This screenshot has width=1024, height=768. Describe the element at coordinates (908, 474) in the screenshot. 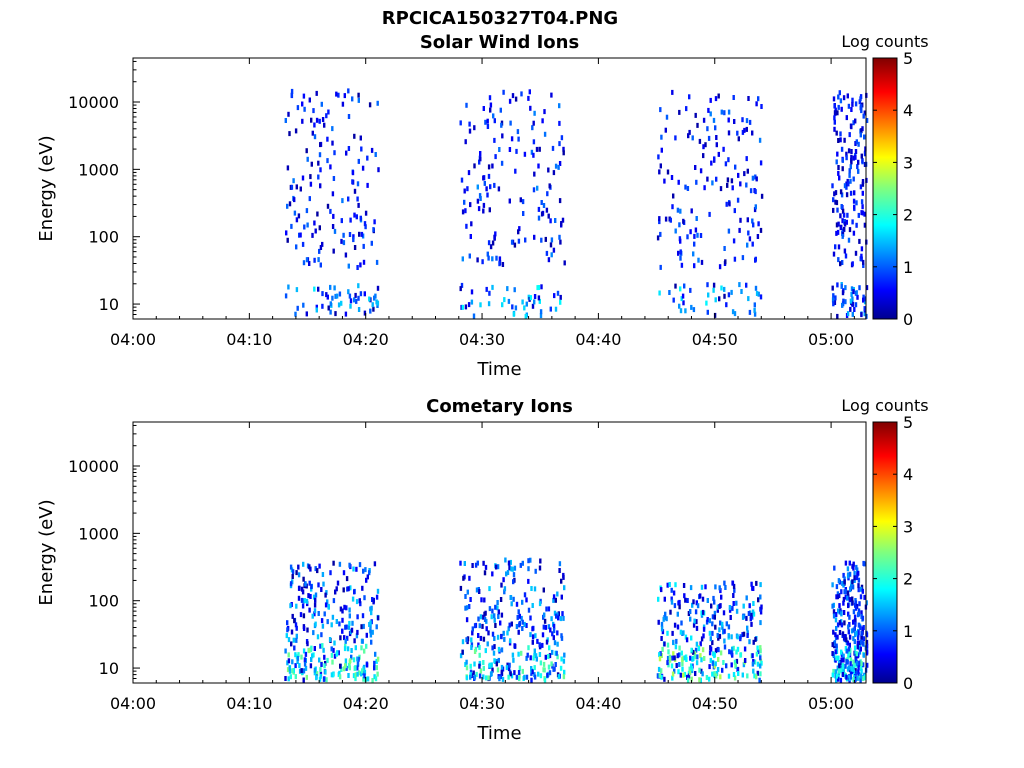

I see `colorbar-tick-label: 4` at that location.